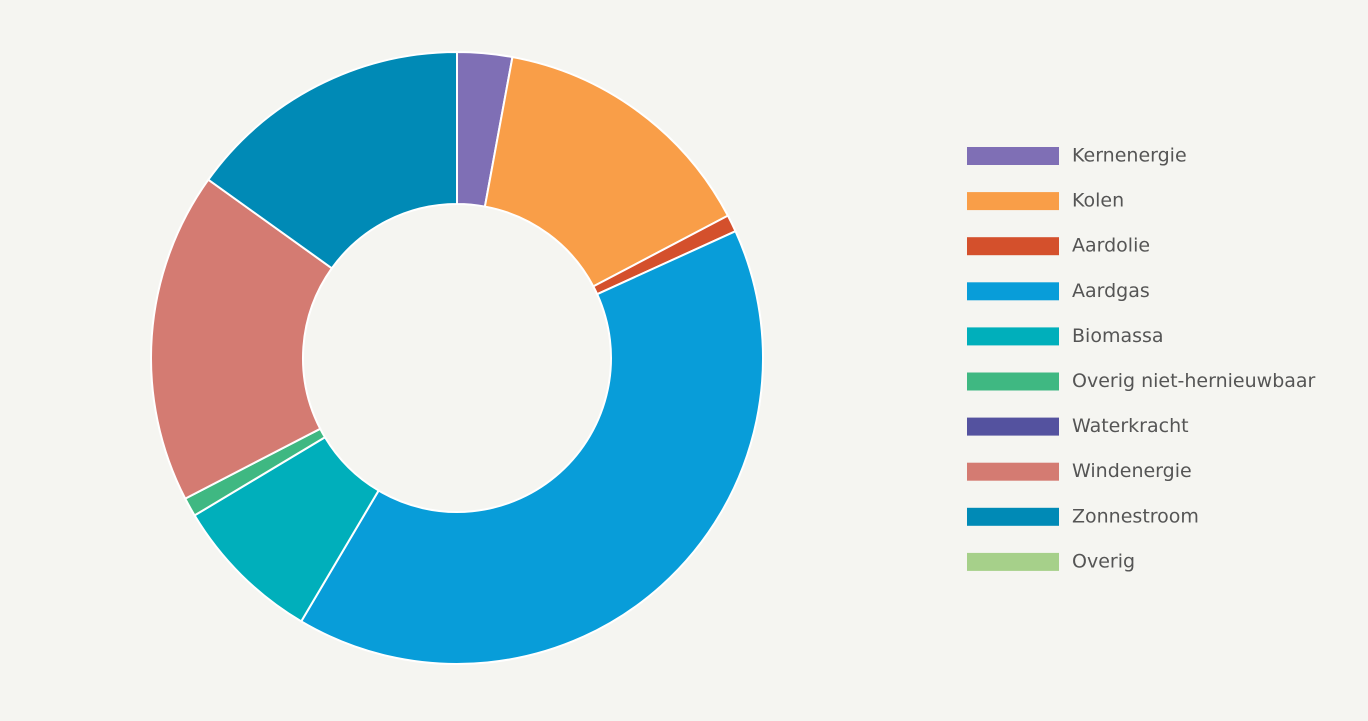 This screenshot has width=1368, height=721. What do you see at coordinates (1098, 201) in the screenshot?
I see `legend-label: Kolen` at bounding box center [1098, 201].